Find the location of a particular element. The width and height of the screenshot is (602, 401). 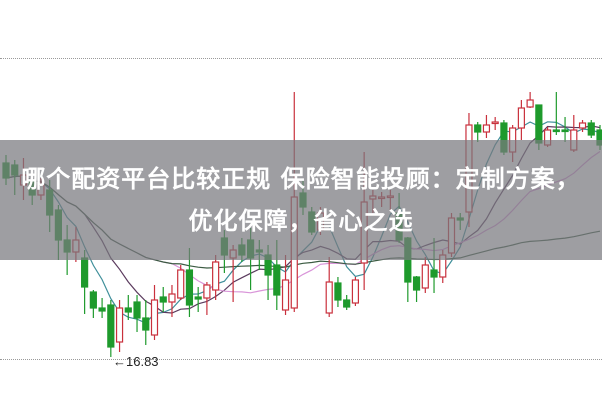

low-price-annotation: ←16.83 is located at coordinates (136, 361).